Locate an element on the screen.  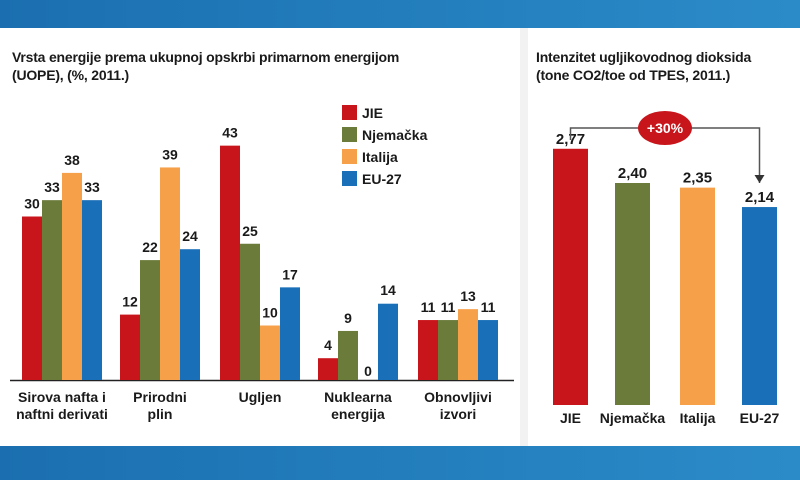
category-label-1-1: plin is located at coordinates (160, 414).